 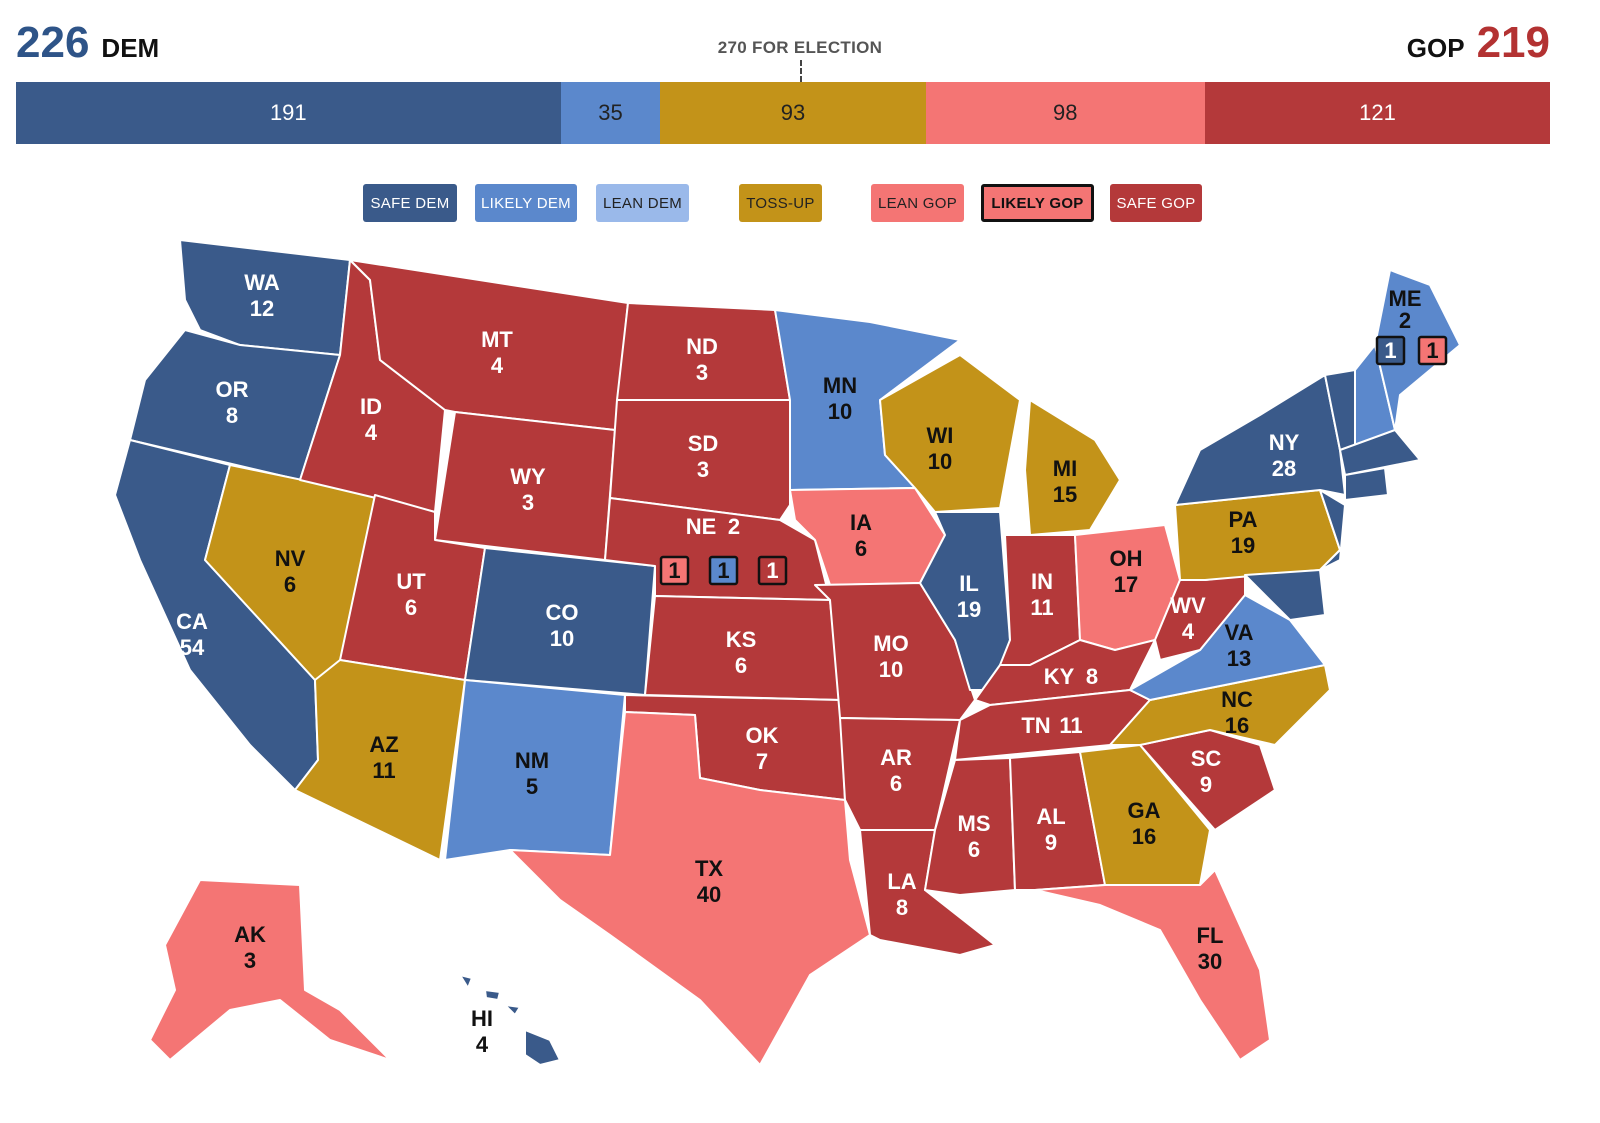 What do you see at coordinates (542, 1047) in the screenshot?
I see `state-HI` at bounding box center [542, 1047].